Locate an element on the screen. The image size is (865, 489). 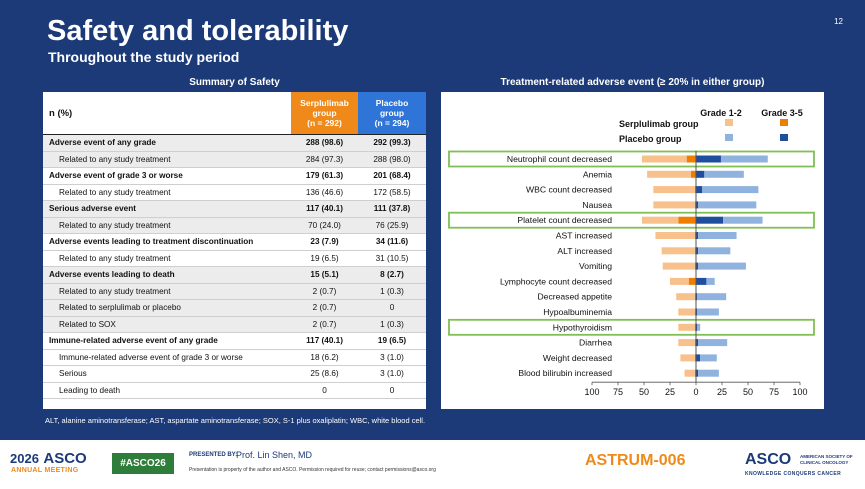
x-tick-label: 100 is located at coordinates (799, 392).